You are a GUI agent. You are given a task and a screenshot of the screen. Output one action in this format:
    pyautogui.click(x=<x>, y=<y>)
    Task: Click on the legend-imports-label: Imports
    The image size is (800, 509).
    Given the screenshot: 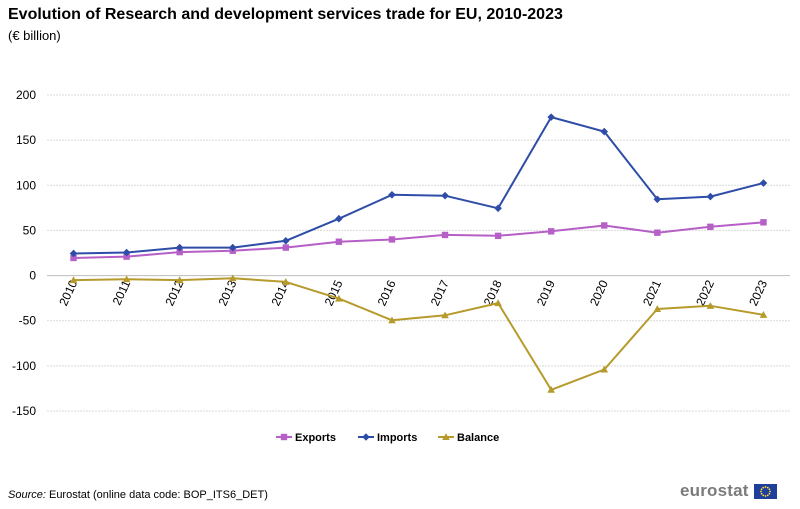 What is the action you would take?
    pyautogui.click(x=397, y=438)
    